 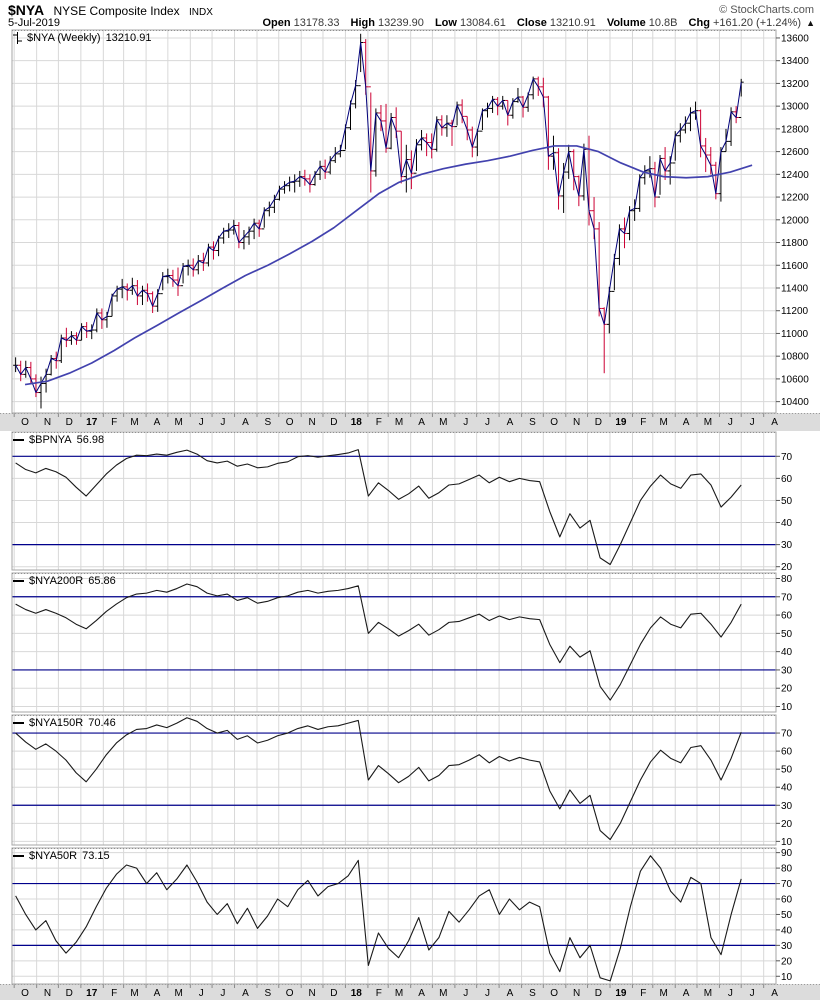 What do you see at coordinates (795, 334) in the screenshot?
I see `svg-text: 11000` at bounding box center [795, 334].